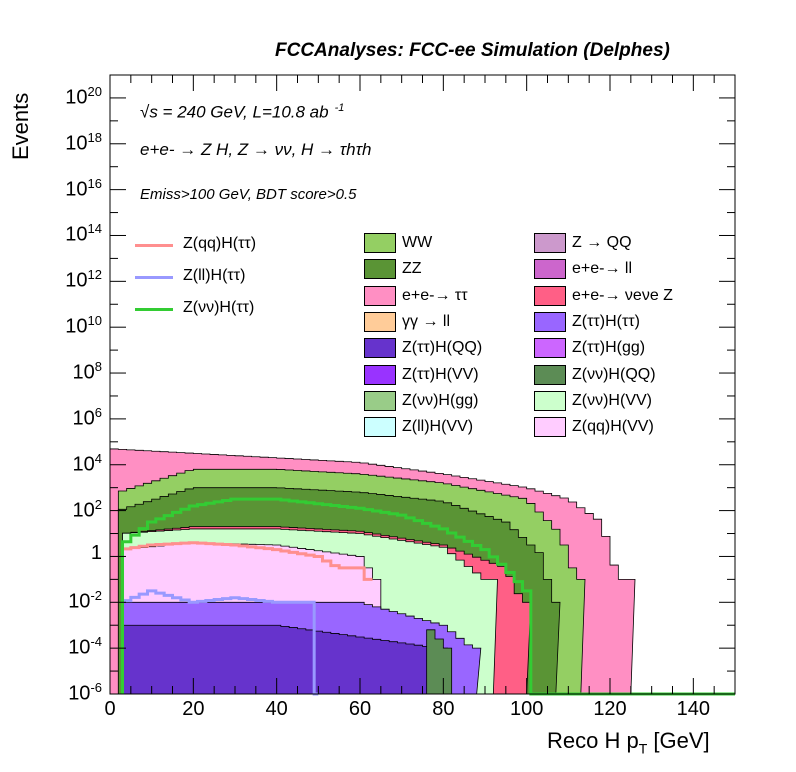 This screenshot has height=772, width=796. Describe the element at coordinates (612, 400) in the screenshot. I see `legend-fill-label: Z(νν)H(VV)` at that location.